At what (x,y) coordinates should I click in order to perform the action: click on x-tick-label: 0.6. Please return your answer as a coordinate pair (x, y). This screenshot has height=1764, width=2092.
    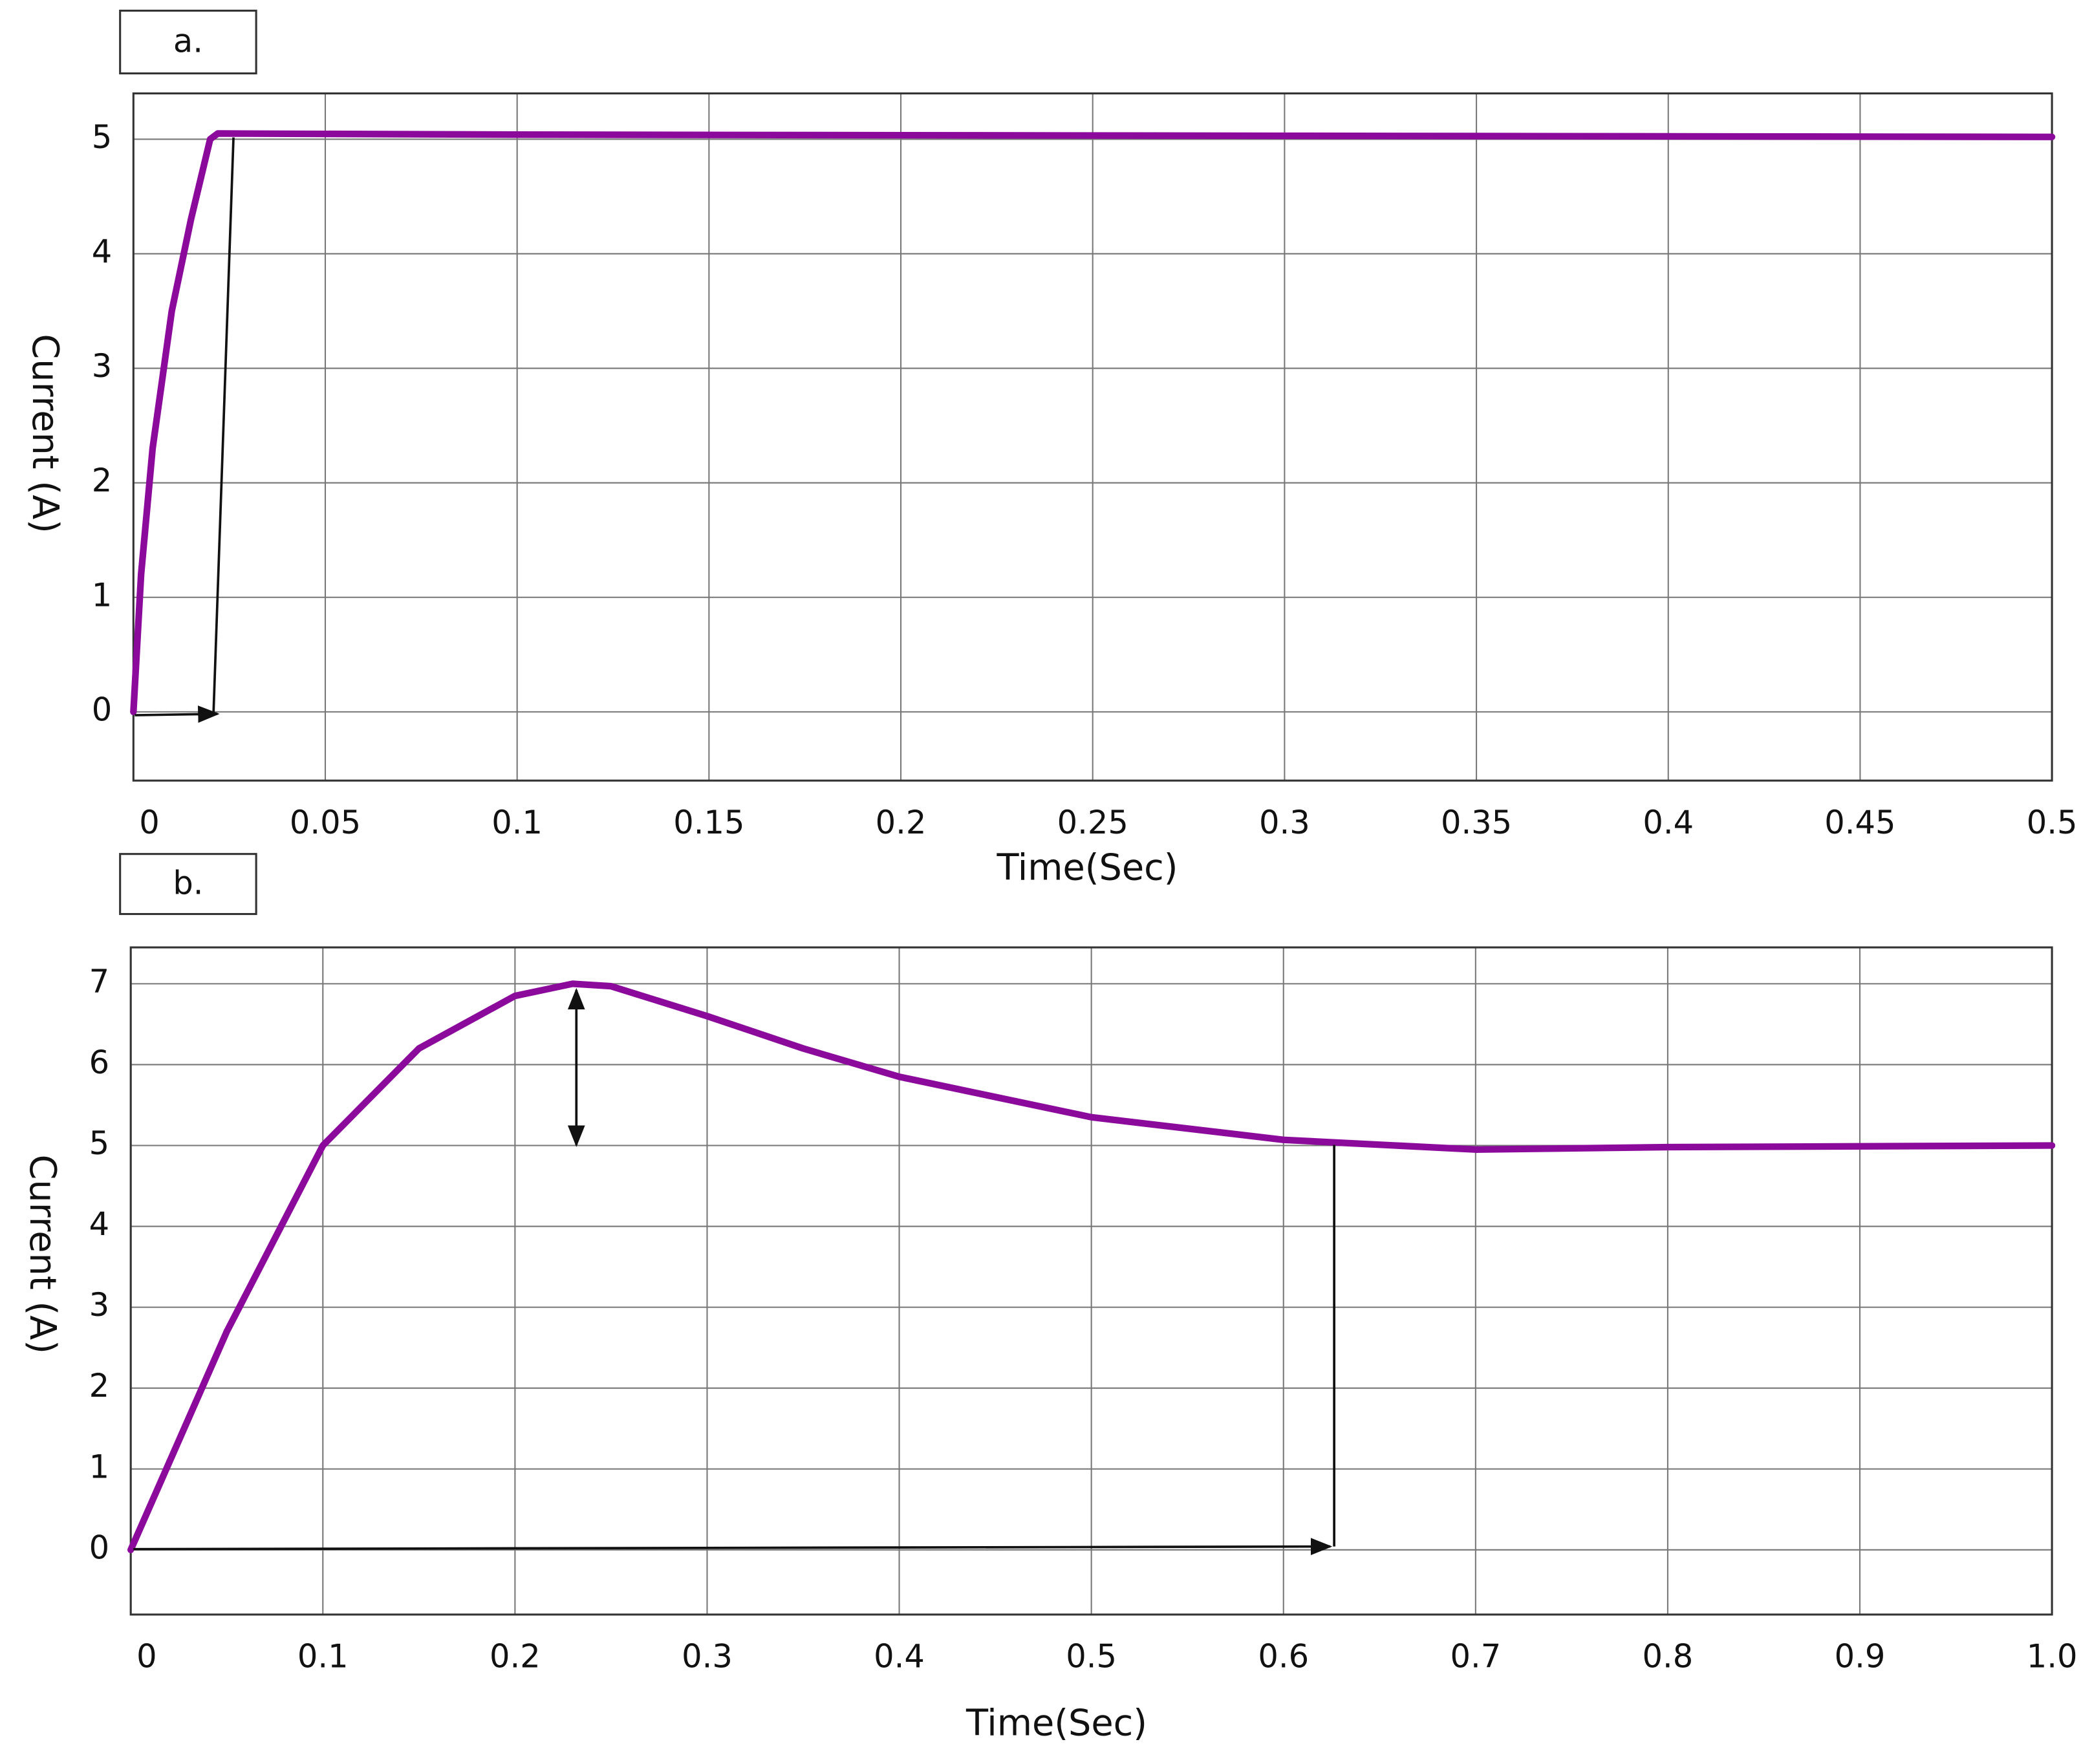
    Looking at the image, I should click on (1283, 1656).